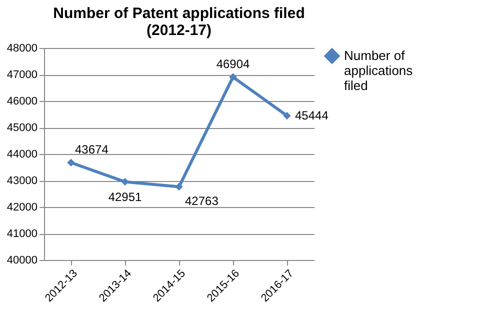  Describe the element at coordinates (22, 260) in the screenshot. I see `y-tick-label: 40000` at that location.